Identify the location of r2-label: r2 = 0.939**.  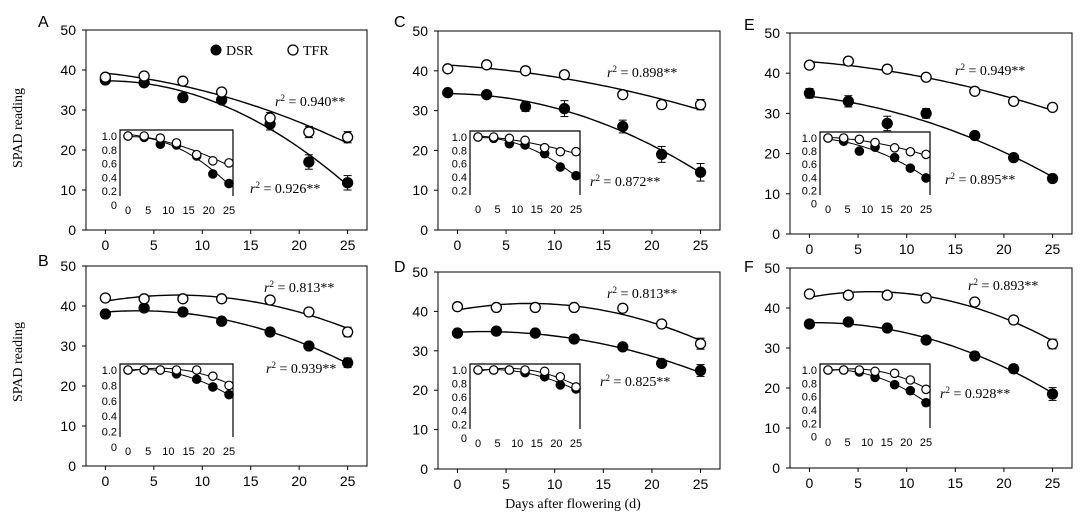
(301, 368).